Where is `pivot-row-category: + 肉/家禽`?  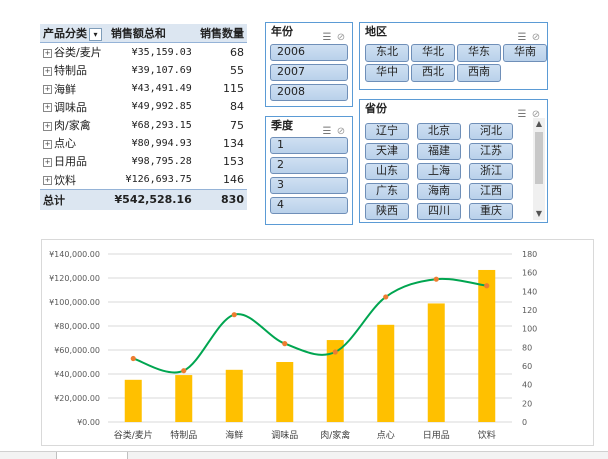 pivot-row-category: + 肉/家禽 is located at coordinates (74, 125).